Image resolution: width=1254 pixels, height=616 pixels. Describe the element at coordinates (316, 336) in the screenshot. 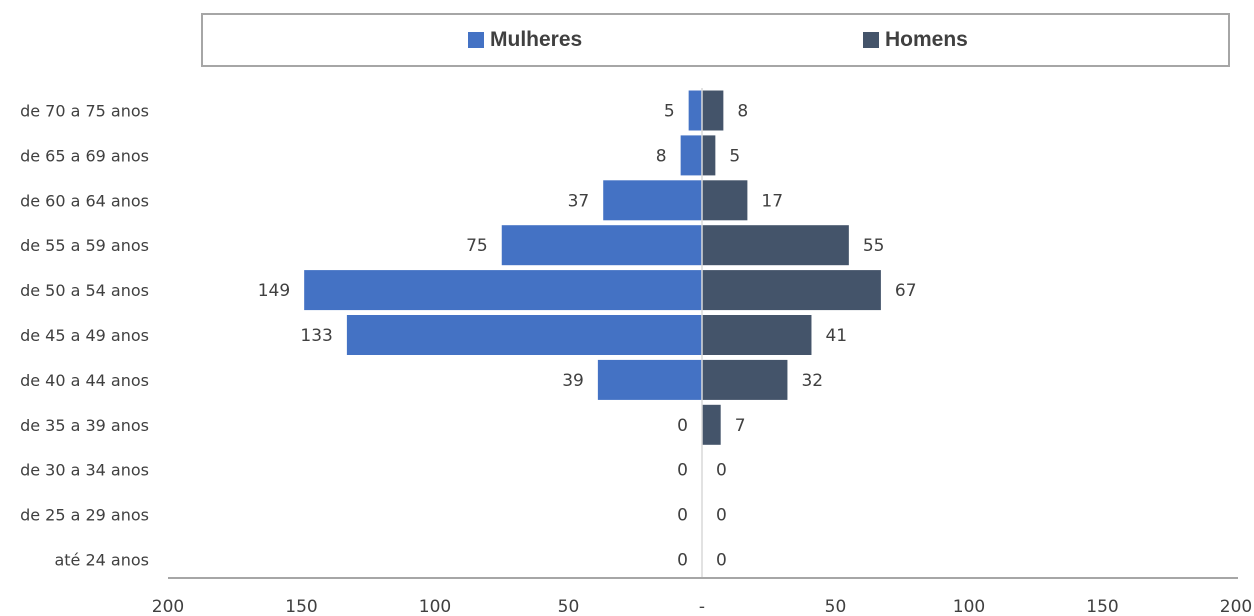

I see `data-label-mulheres: 133` at that location.